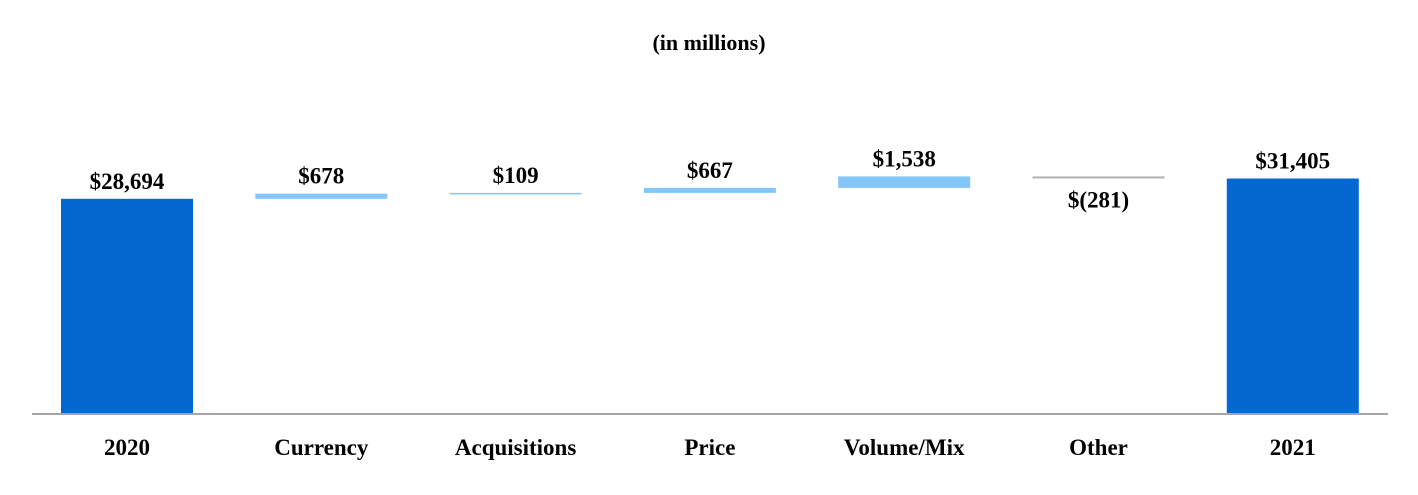 The image size is (1418, 495). I want to click on bar-currency, so click(321, 196).